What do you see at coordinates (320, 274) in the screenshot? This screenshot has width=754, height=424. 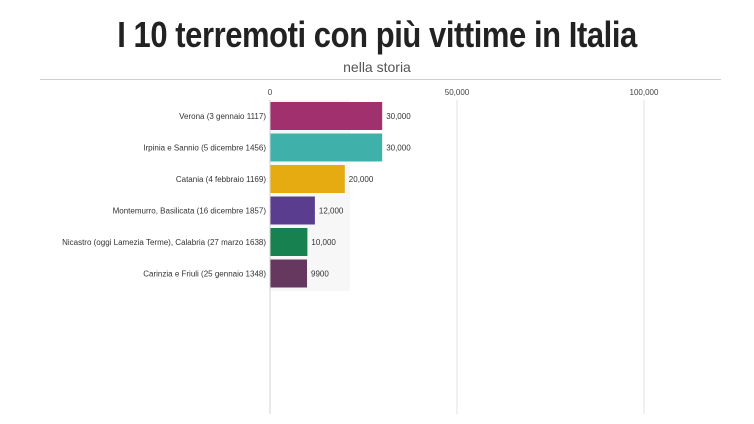 I see `value-label: 9900` at bounding box center [320, 274].